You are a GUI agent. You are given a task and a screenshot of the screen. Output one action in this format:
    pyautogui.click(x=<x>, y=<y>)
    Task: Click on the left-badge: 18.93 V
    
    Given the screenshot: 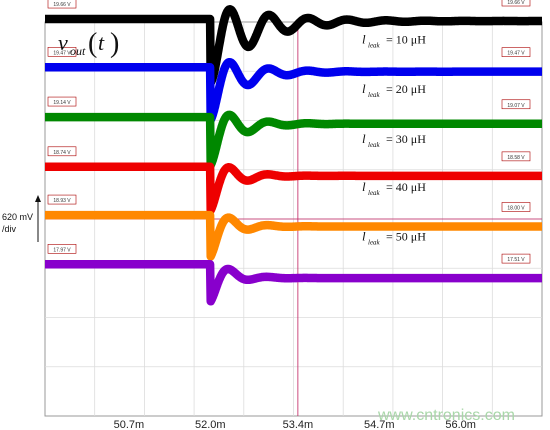 What is the action you would take?
    pyautogui.click(x=62, y=199)
    